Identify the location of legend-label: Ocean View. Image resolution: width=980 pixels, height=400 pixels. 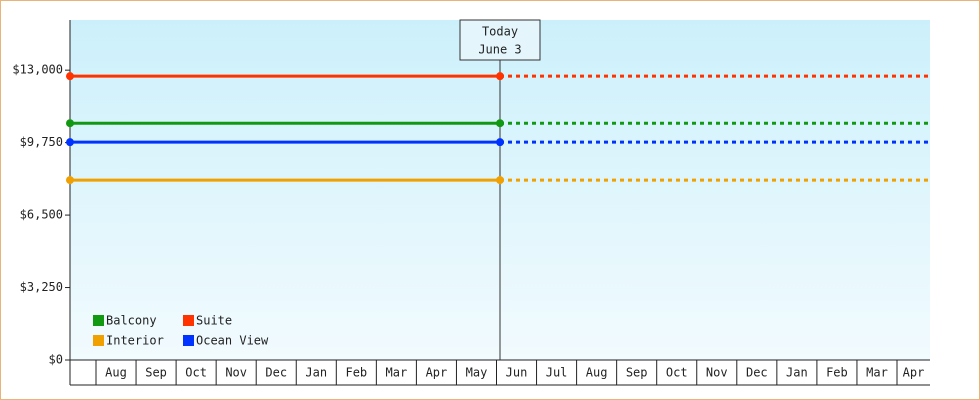
(232, 341).